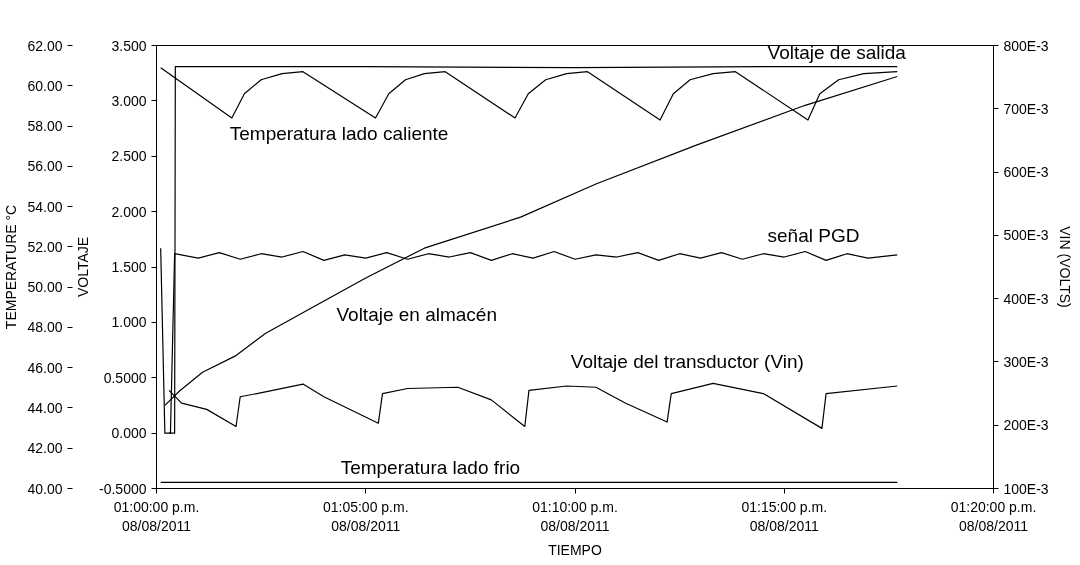  Describe the element at coordinates (575, 516) in the screenshot. I see `x-tick-label: 01:10:00 p.m. 08/08/2011` at that location.